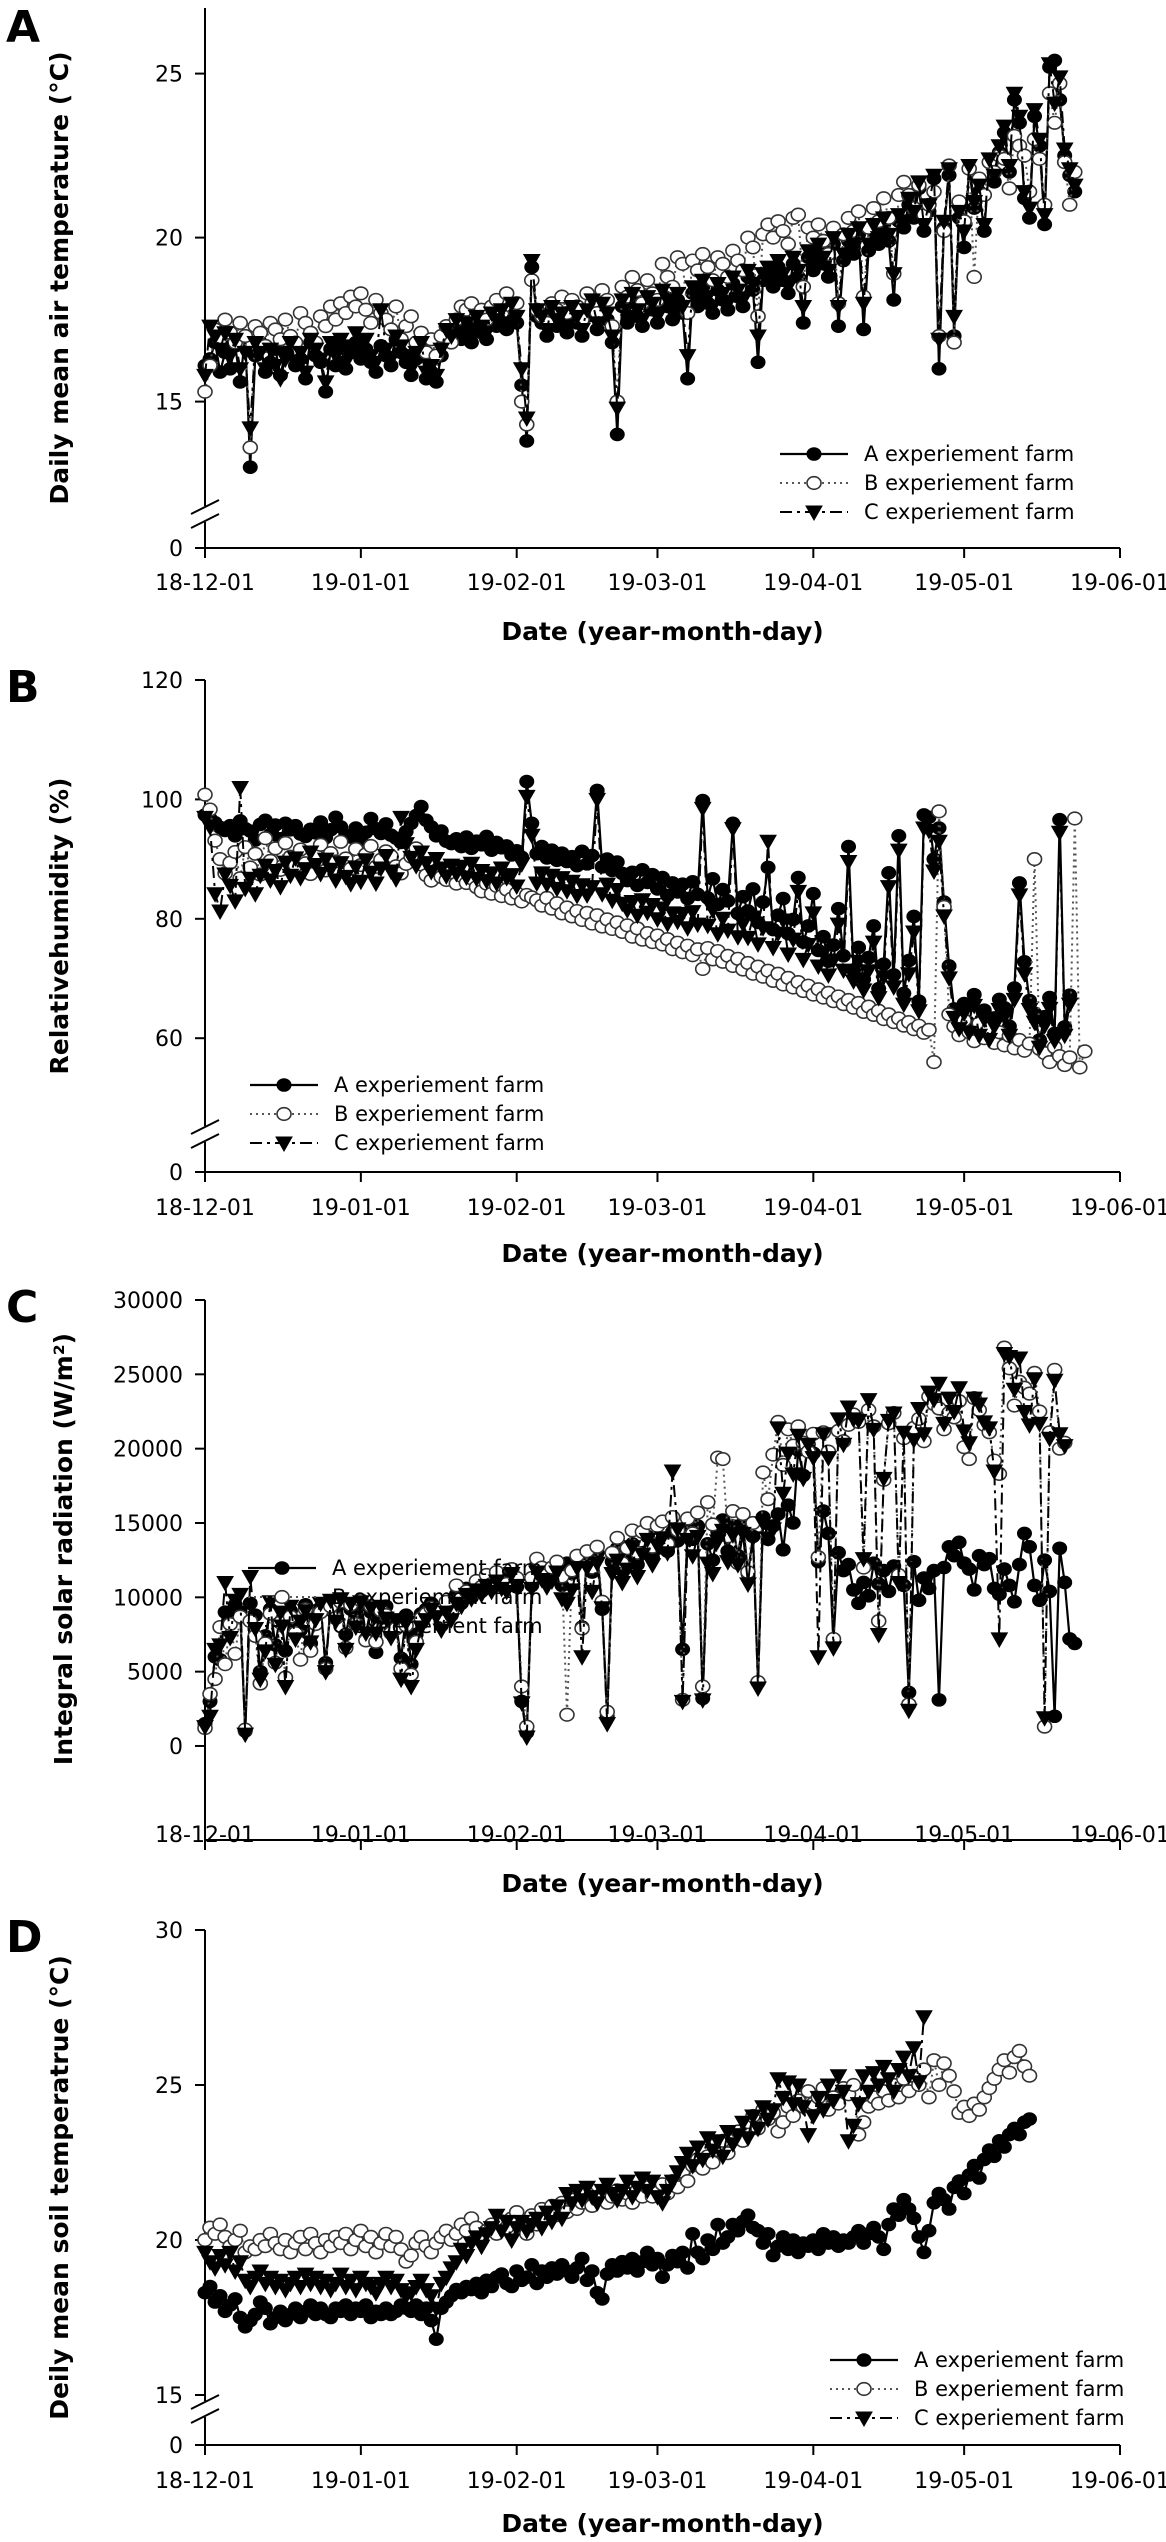 Image resolution: width=1166 pixels, height=2542 pixels. I want to click on x-tick-label: 19-06-01, so click(1118, 2481).